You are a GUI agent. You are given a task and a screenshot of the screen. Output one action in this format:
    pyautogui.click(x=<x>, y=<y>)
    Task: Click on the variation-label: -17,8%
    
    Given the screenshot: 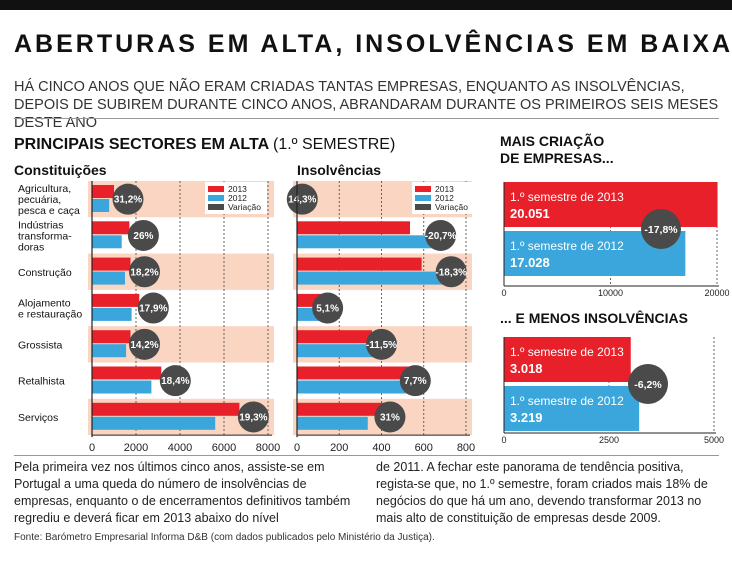 What is the action you would take?
    pyautogui.click(x=661, y=230)
    